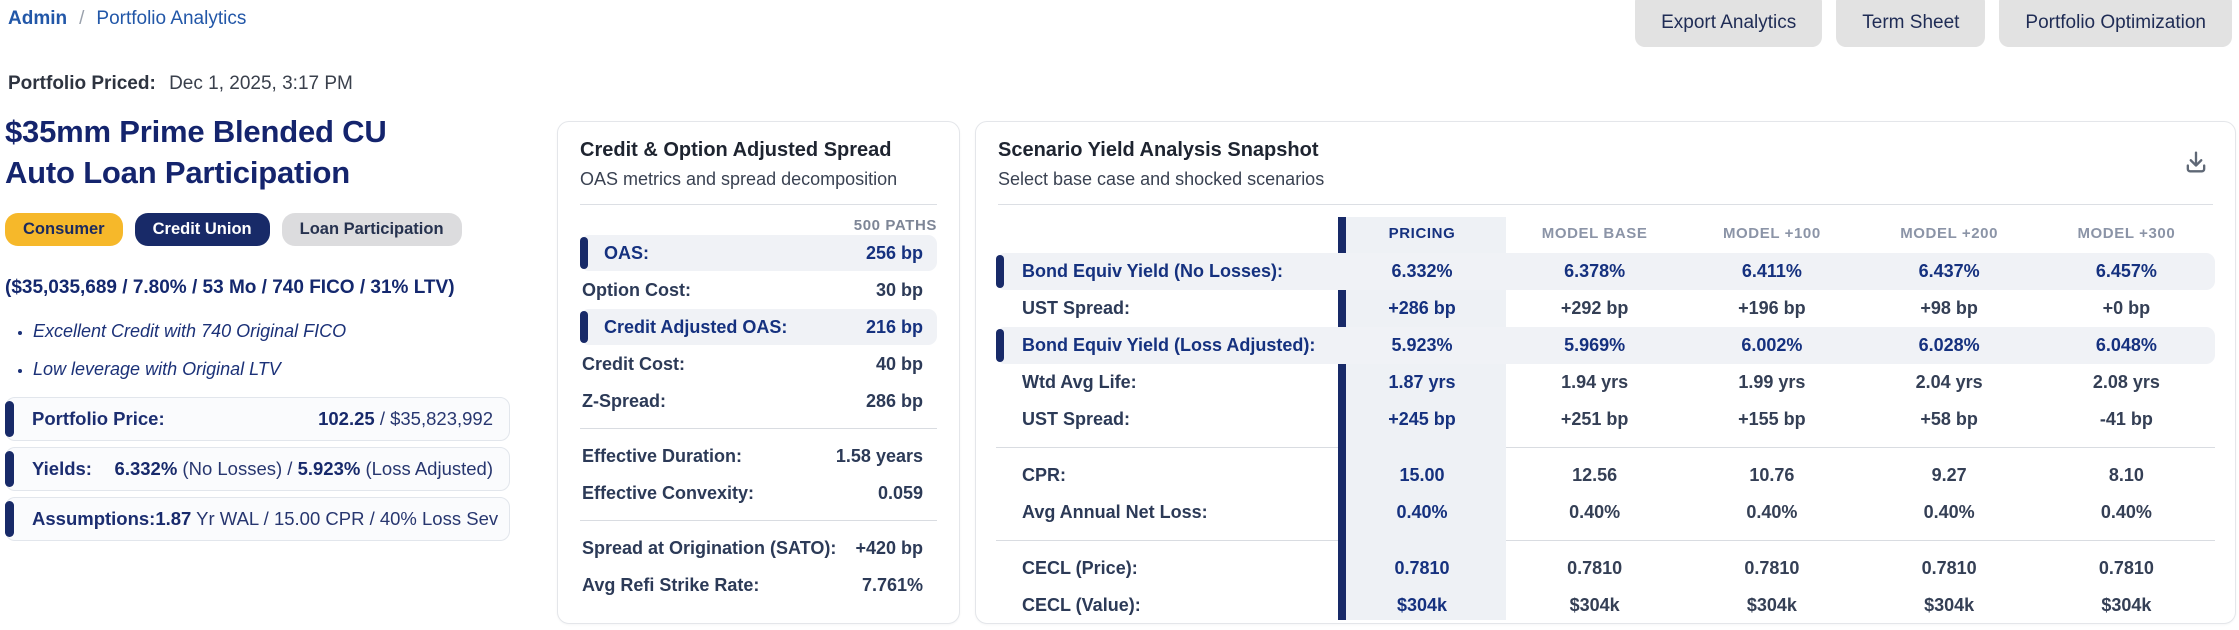 Image resolution: width=2239 pixels, height=630 pixels. I want to click on portfolio-priced-value: Dec 1, 2025, 3:17 PM, so click(261, 83).